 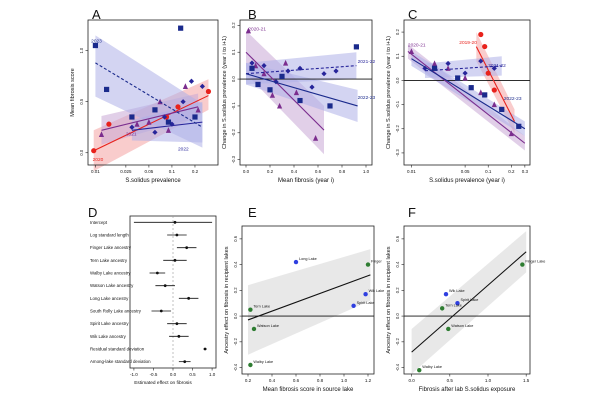 What do you see at coordinates (411, 171) in the screenshot?
I see `panel-c-xtick-label: 0.01` at bounding box center [411, 171].